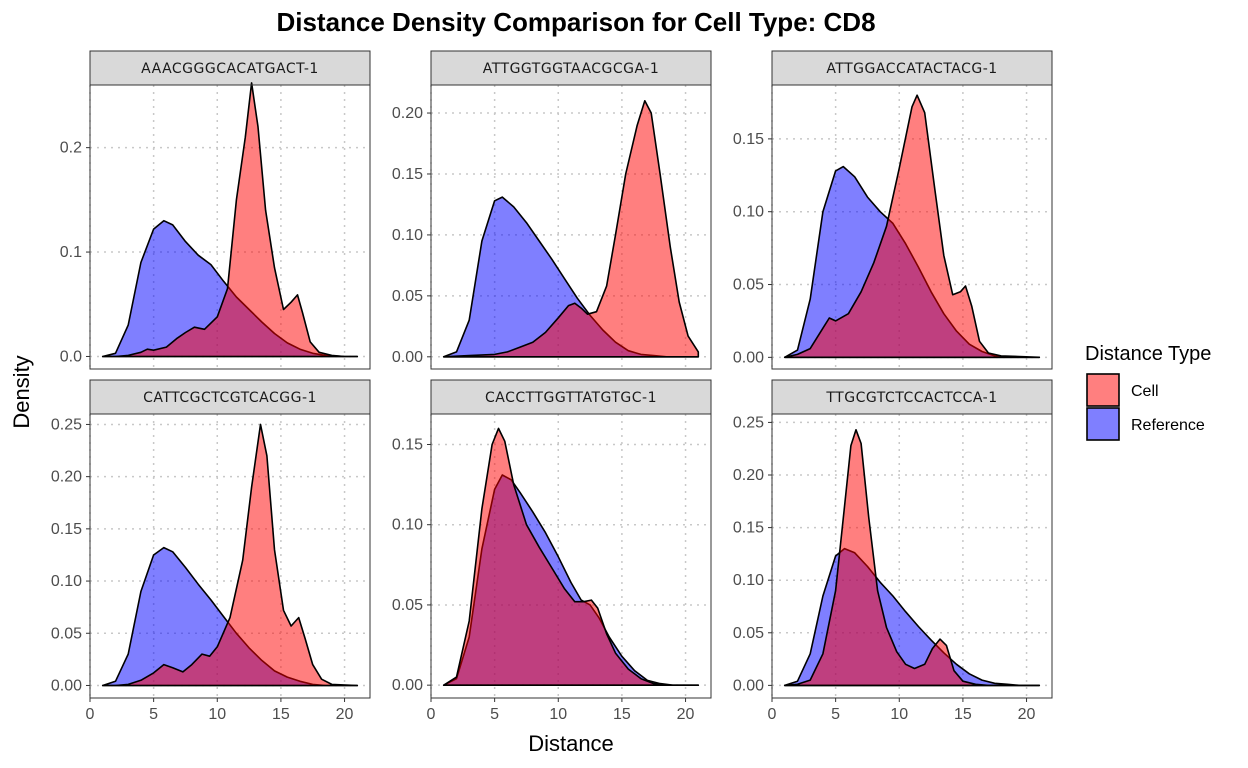  Describe the element at coordinates (1145, 391) in the screenshot. I see `legend-label-cell: Cell` at that location.